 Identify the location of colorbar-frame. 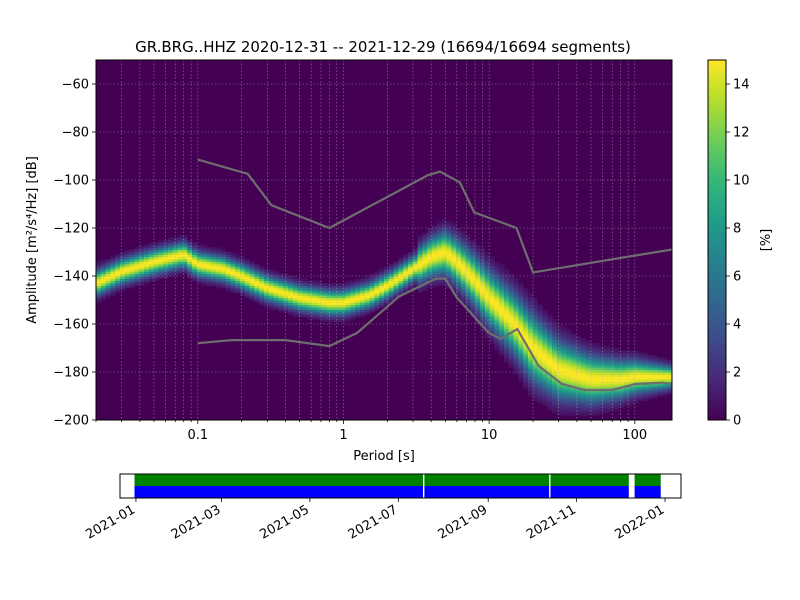
(717, 240).